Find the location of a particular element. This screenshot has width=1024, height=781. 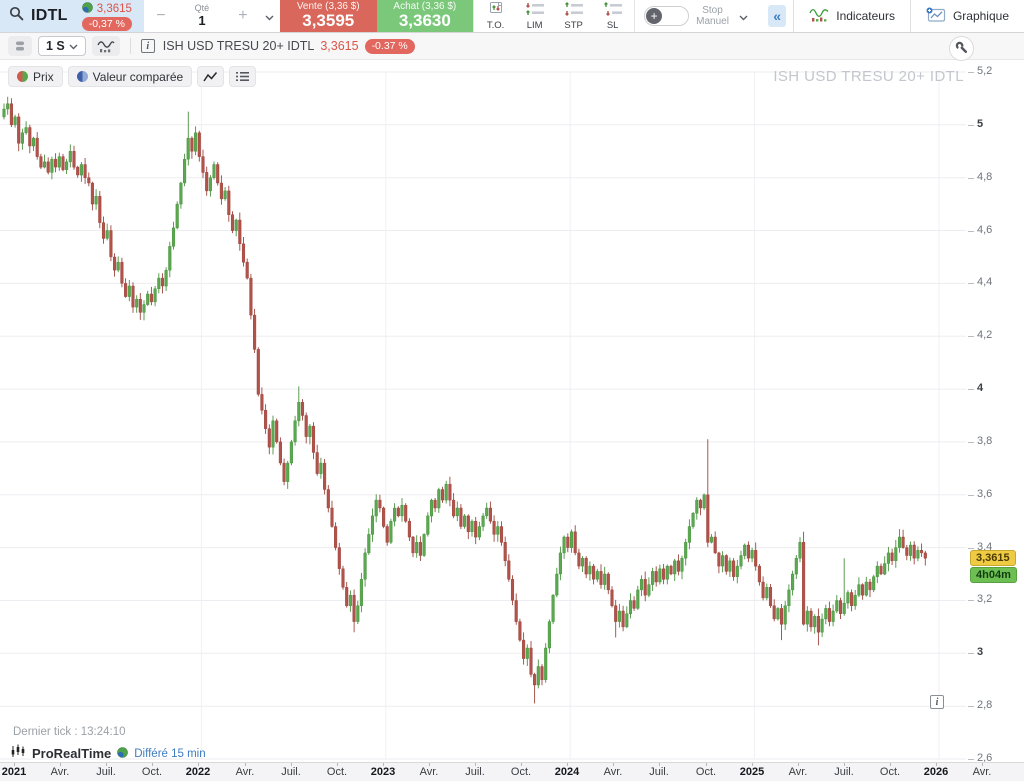

chart-button: Graphique is located at coordinates (967, 16).